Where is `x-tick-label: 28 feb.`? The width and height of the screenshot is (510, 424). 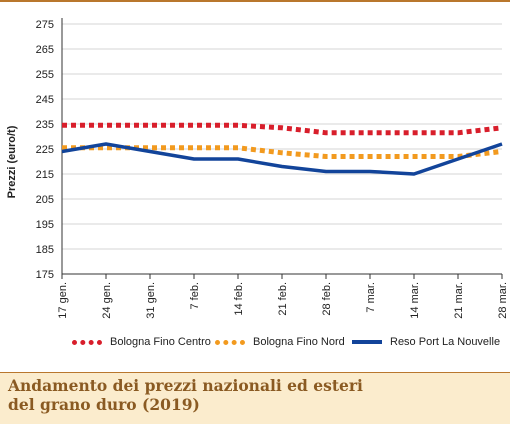
x-tick-label: 28 feb. is located at coordinates (327, 299).